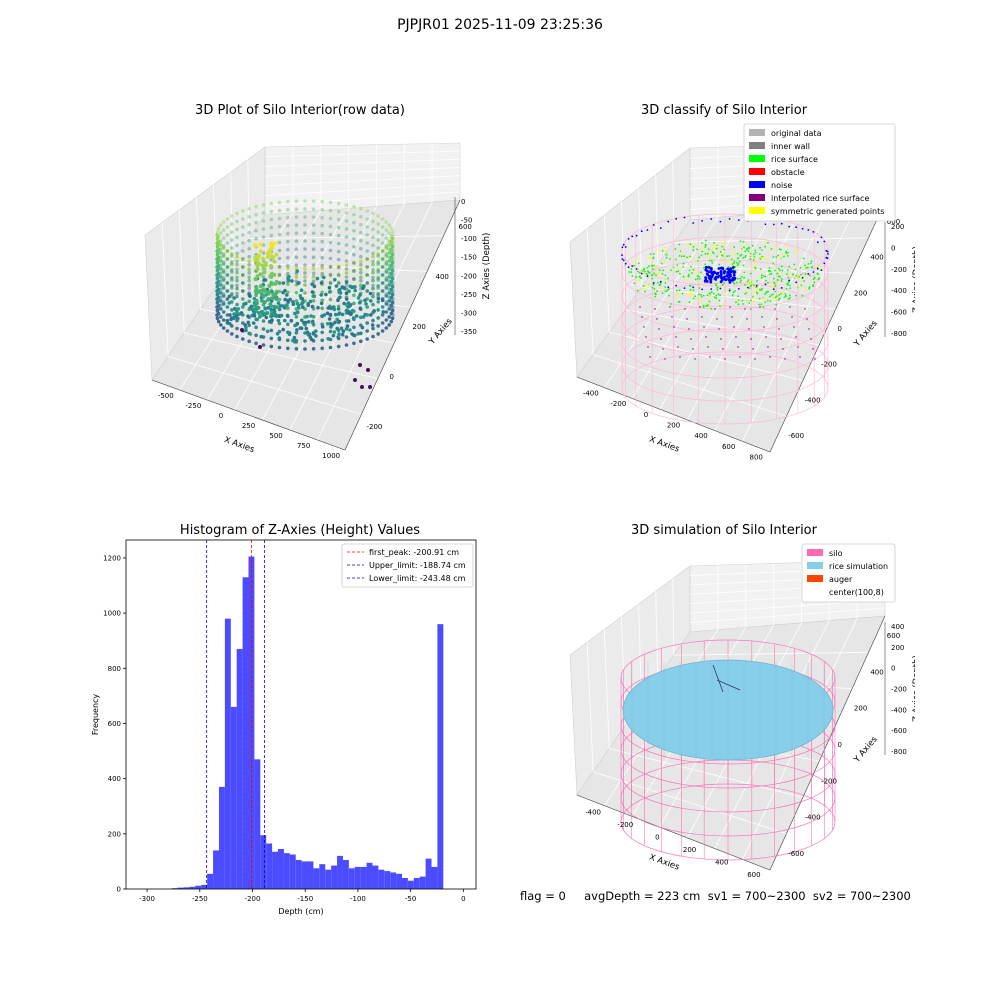 Image resolution: width=1000 pixels, height=1000 pixels. What do you see at coordinates (800, 323) in the screenshot?
I see `p2-gridline` at bounding box center [800, 323].